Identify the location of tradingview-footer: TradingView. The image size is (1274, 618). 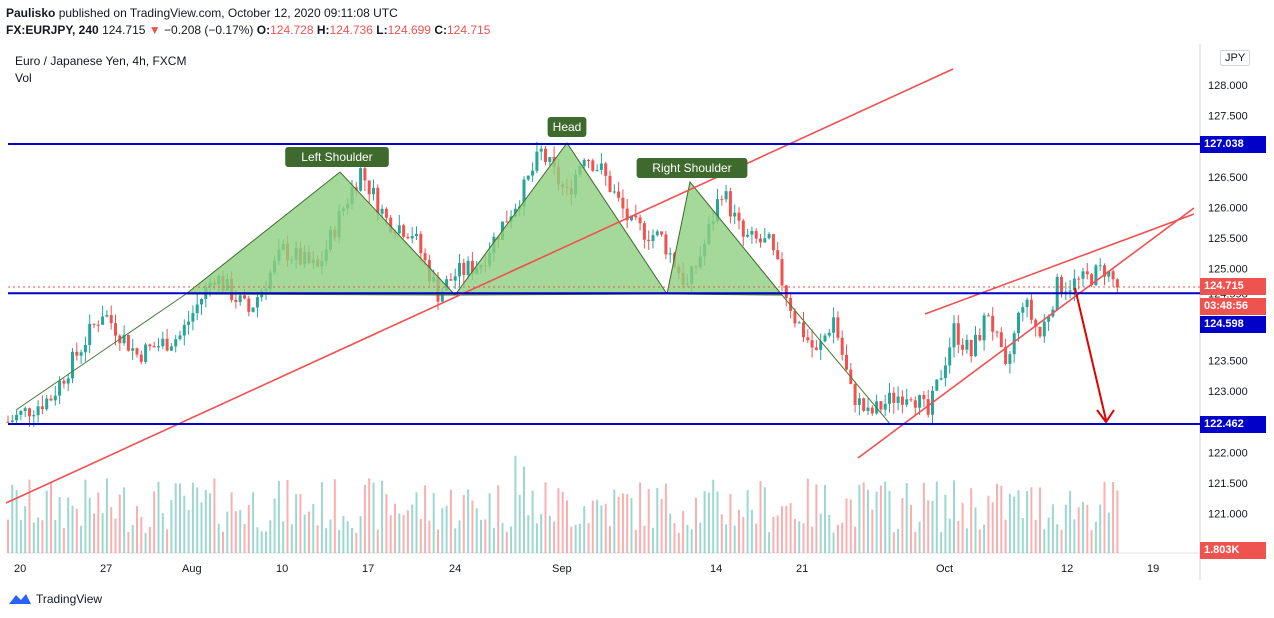
(55, 599).